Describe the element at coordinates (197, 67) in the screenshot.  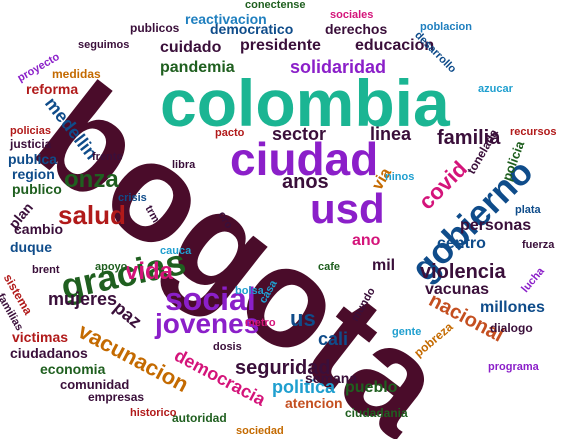
I see `word-pandemia: pandemia` at that location.